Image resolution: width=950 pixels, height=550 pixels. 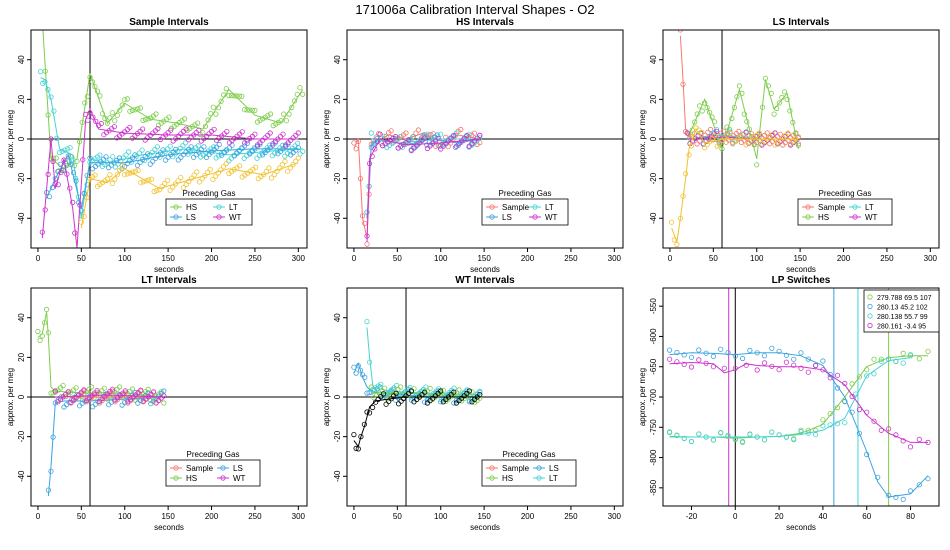 I want to click on x-tick-label: 300, so click(x=931, y=258).